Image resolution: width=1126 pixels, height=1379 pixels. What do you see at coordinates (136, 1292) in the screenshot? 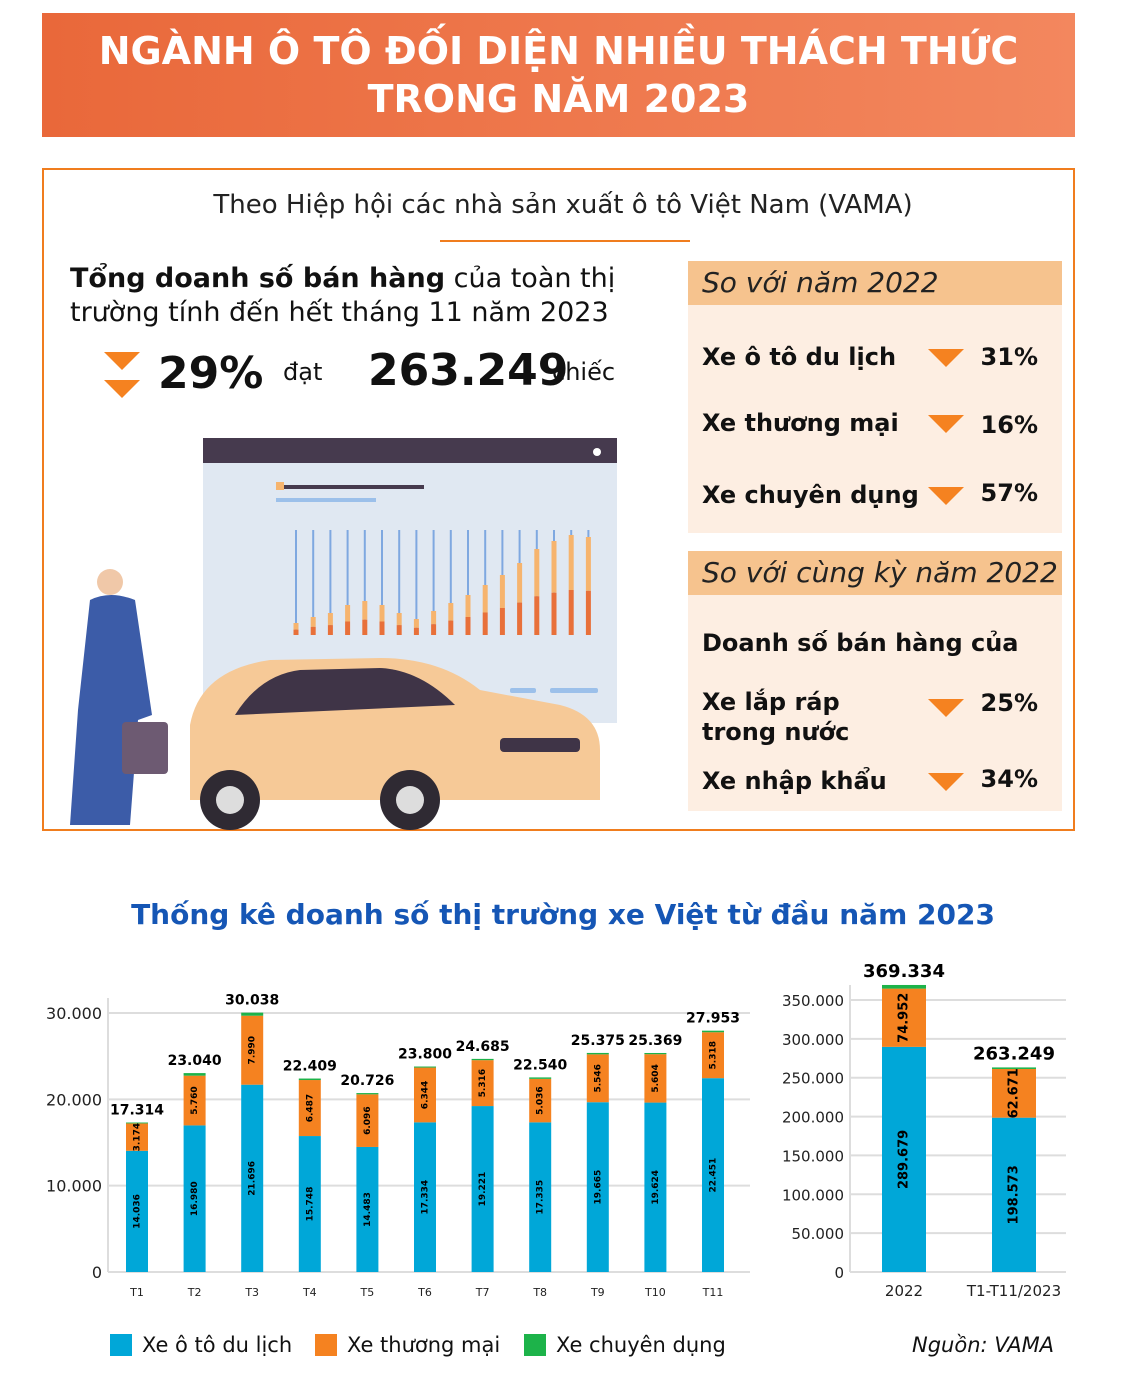
I see `x-tick-label: T1` at bounding box center [136, 1292].